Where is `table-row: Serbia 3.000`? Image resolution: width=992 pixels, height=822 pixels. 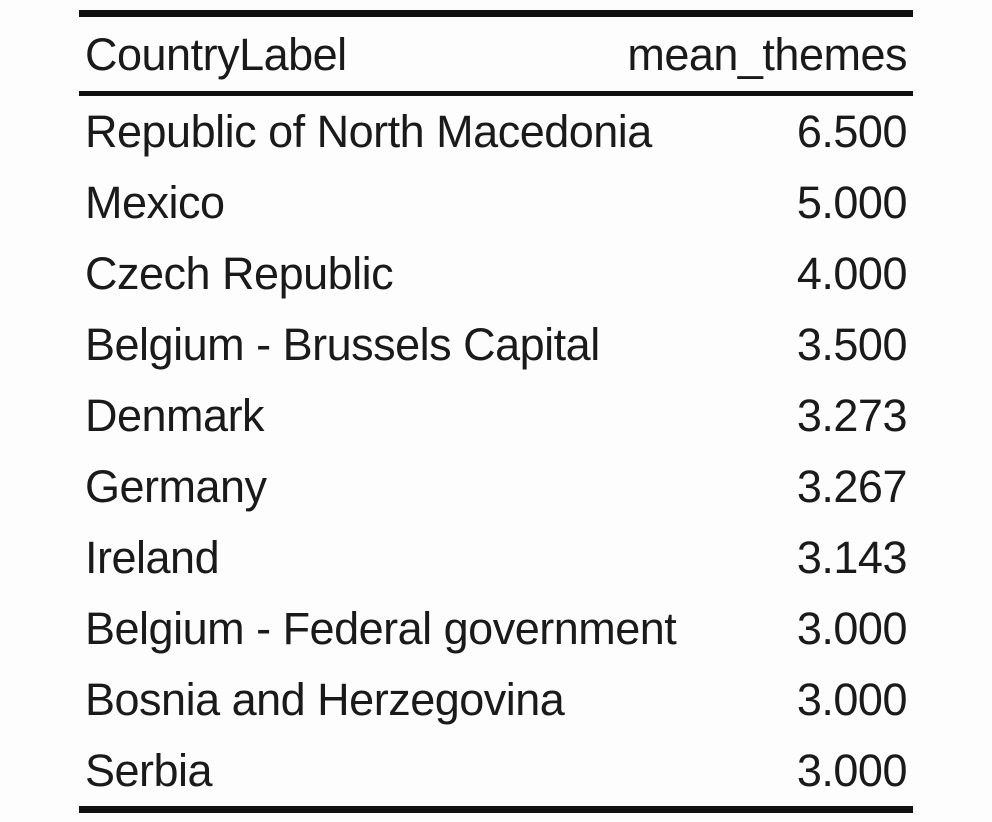
table-row: Serbia 3.000 is located at coordinates (496, 770).